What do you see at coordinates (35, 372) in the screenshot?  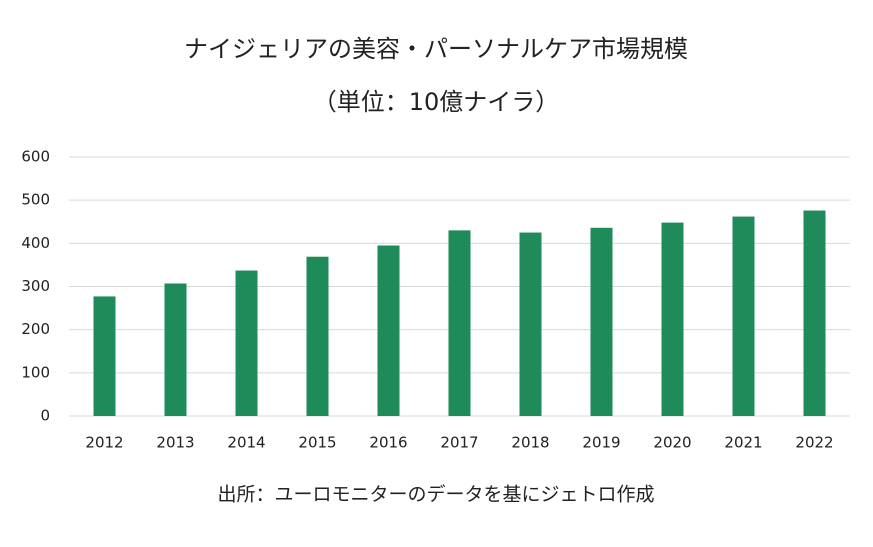 I see `y-tick-label: 100` at bounding box center [35, 372].